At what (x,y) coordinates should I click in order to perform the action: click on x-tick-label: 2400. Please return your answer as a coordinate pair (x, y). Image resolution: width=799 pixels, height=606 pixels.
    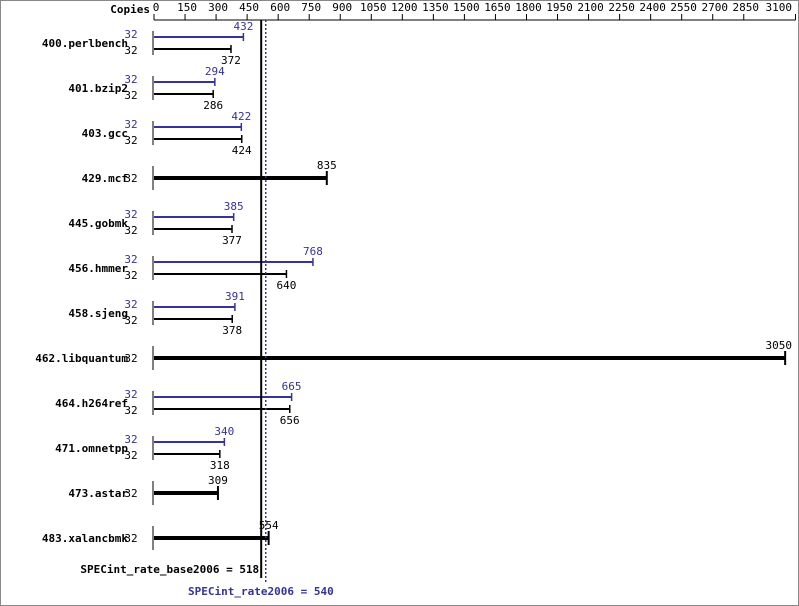
    Looking at the image, I should click on (652, 7).